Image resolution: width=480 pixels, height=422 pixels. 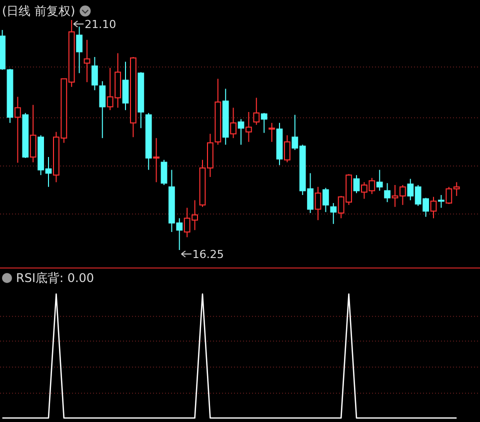 What do you see at coordinates (55, 278) in the screenshot?
I see `chart-title: RSI底背: 0.00` at bounding box center [55, 278].